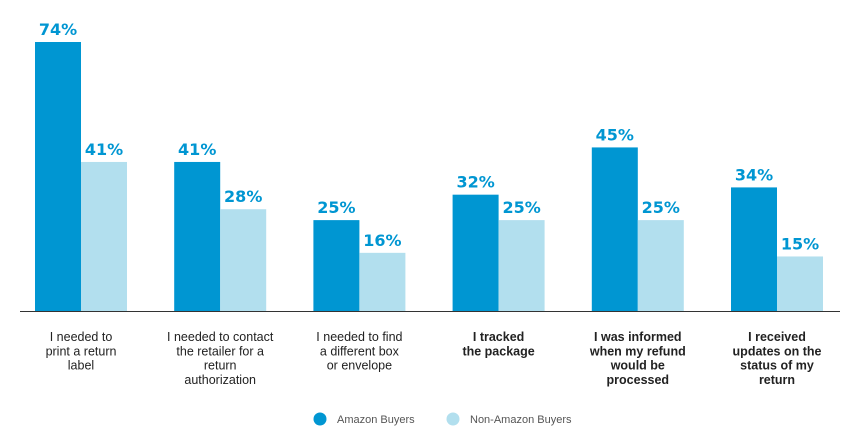 The height and width of the screenshot is (443, 860). Describe the element at coordinates (320, 419) in the screenshot. I see `legend-swatch-amazon` at that location.